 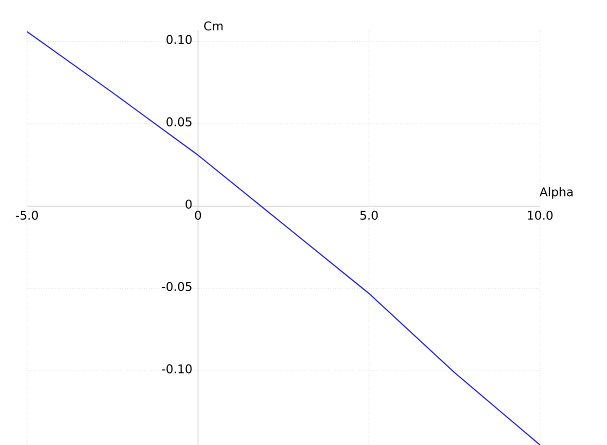 I want to click on y-tick-label: 0.10, so click(x=179, y=39).